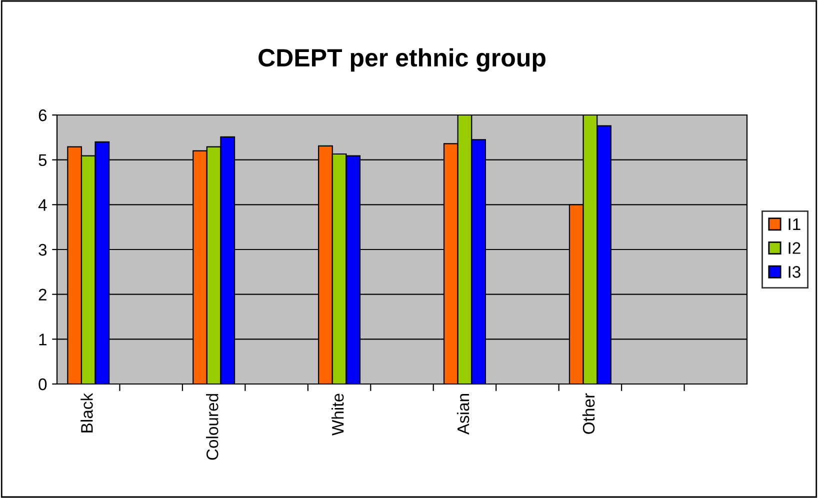 This screenshot has height=498, width=818. What do you see at coordinates (42, 115) in the screenshot?
I see `y-tick-label: 6` at bounding box center [42, 115].